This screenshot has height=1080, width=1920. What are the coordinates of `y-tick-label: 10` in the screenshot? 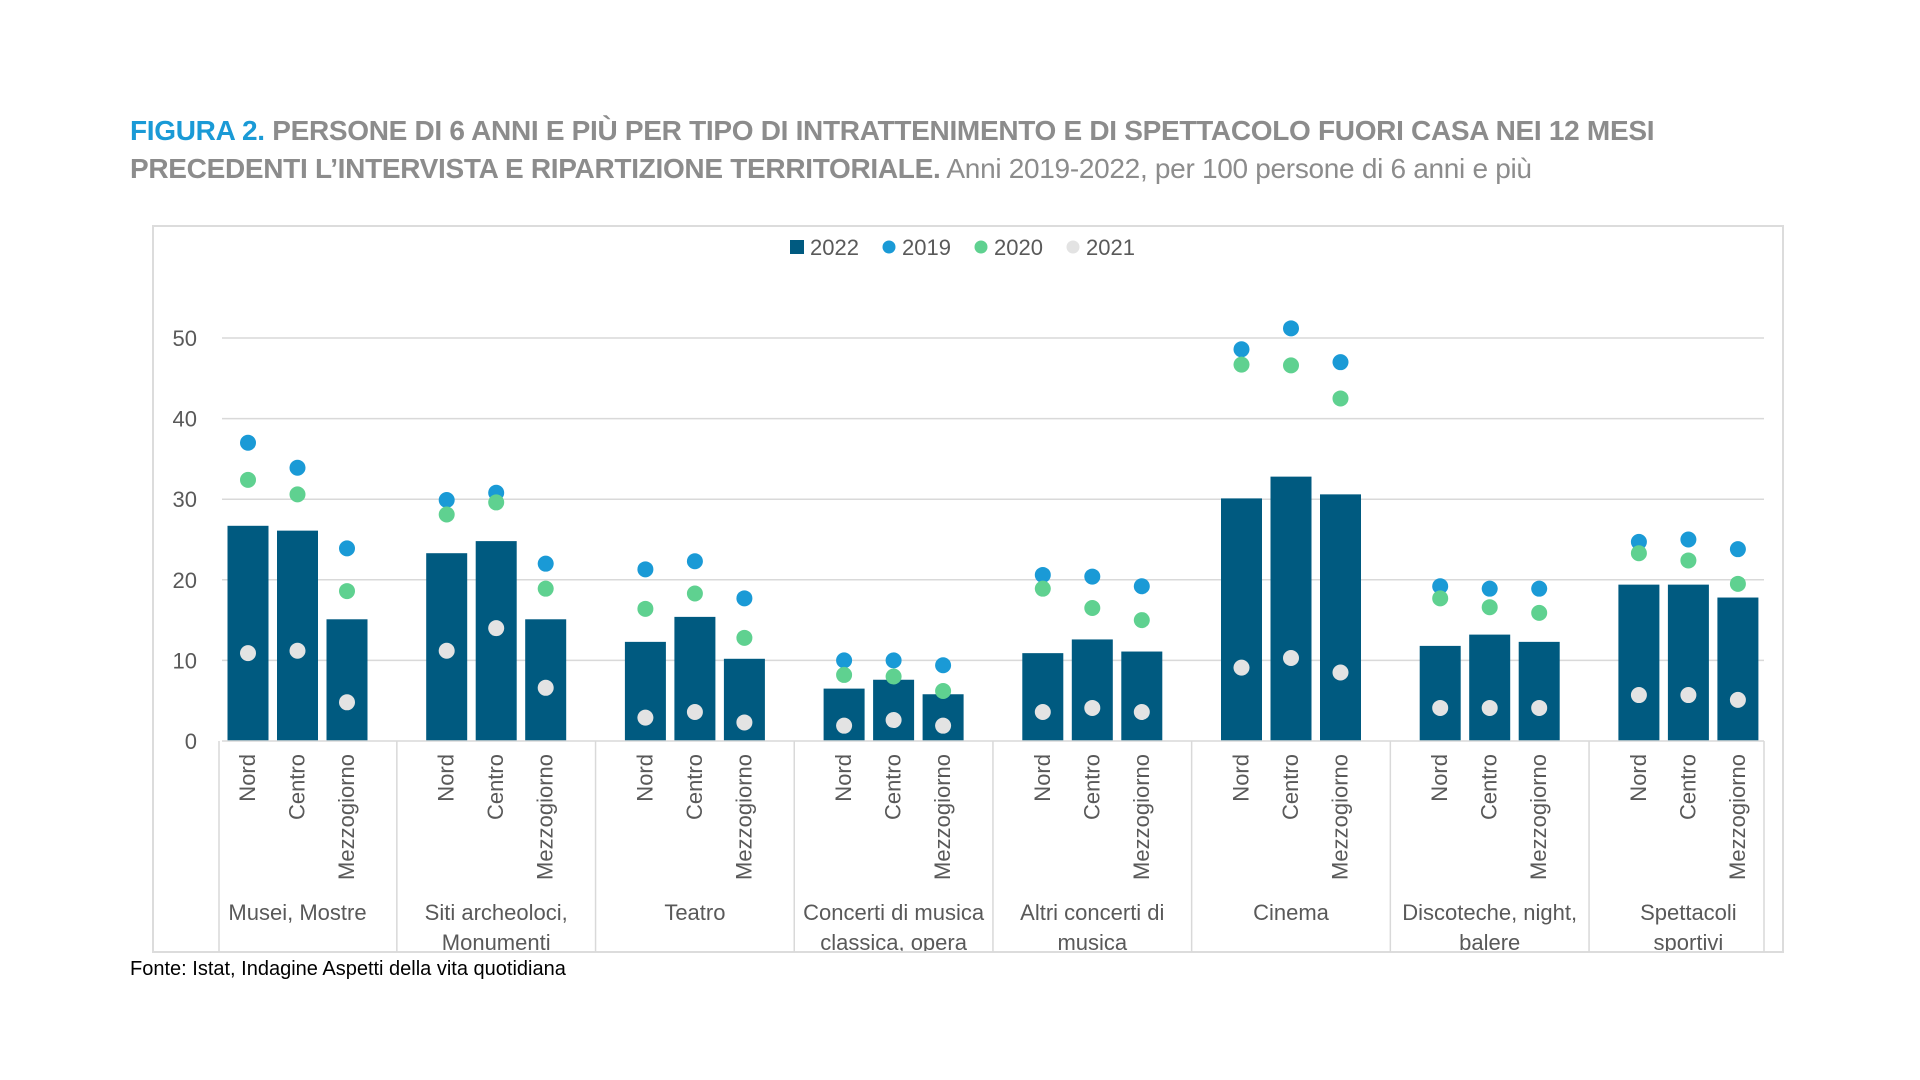 It's located at (185, 660).